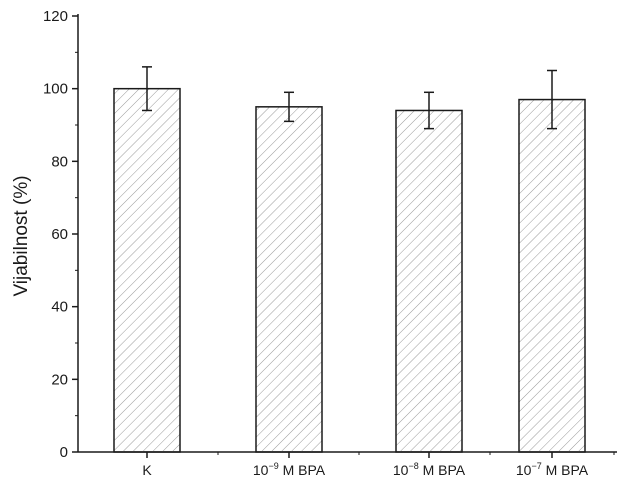 The height and width of the screenshot is (486, 617). Describe the element at coordinates (429, 469) in the screenshot. I see `x-tick-label: 10−8 M BPA` at that location.